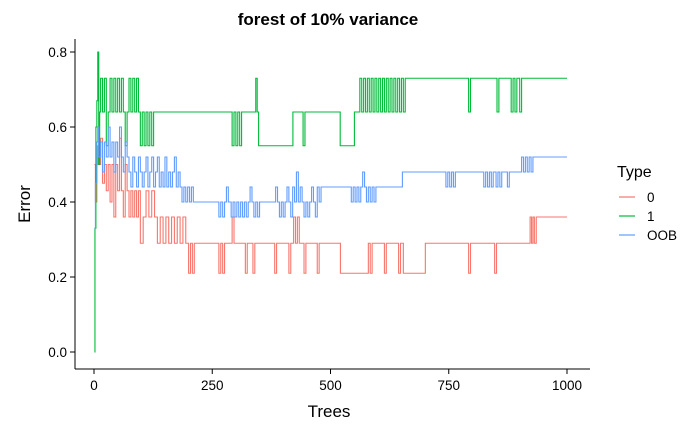  I want to click on y-axis-title: Error, so click(24, 204).